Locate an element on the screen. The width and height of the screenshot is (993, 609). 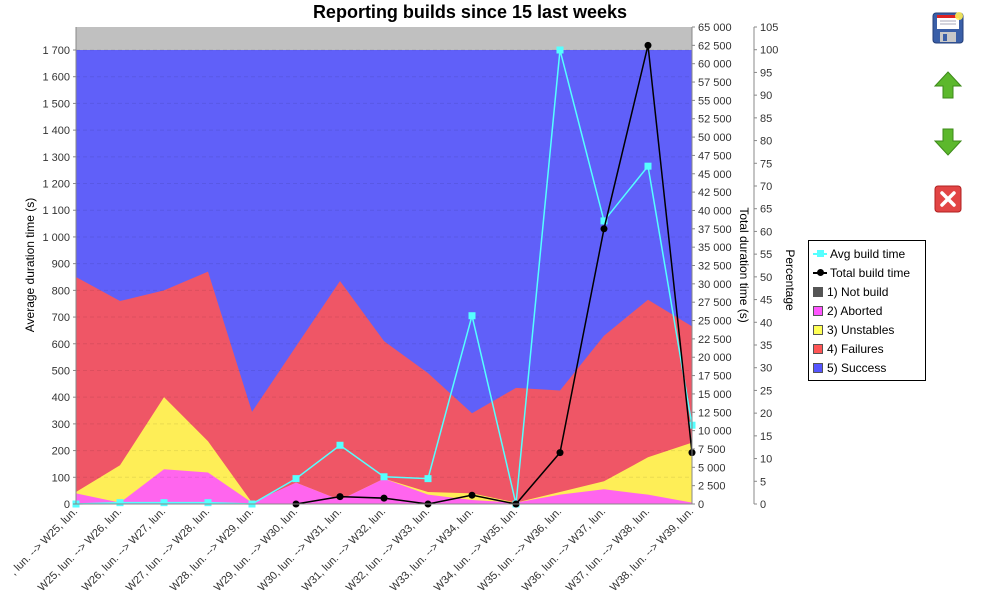
x-tick-label: W25, lun. --> W26, lun. is located at coordinates (80, 550).